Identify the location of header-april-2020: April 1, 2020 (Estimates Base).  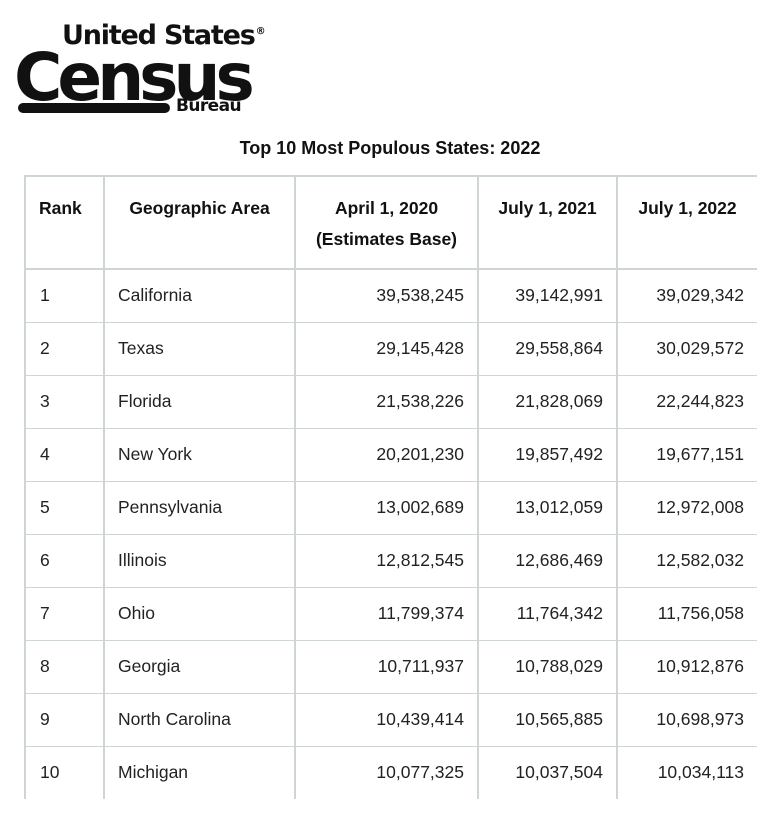
(386, 222).